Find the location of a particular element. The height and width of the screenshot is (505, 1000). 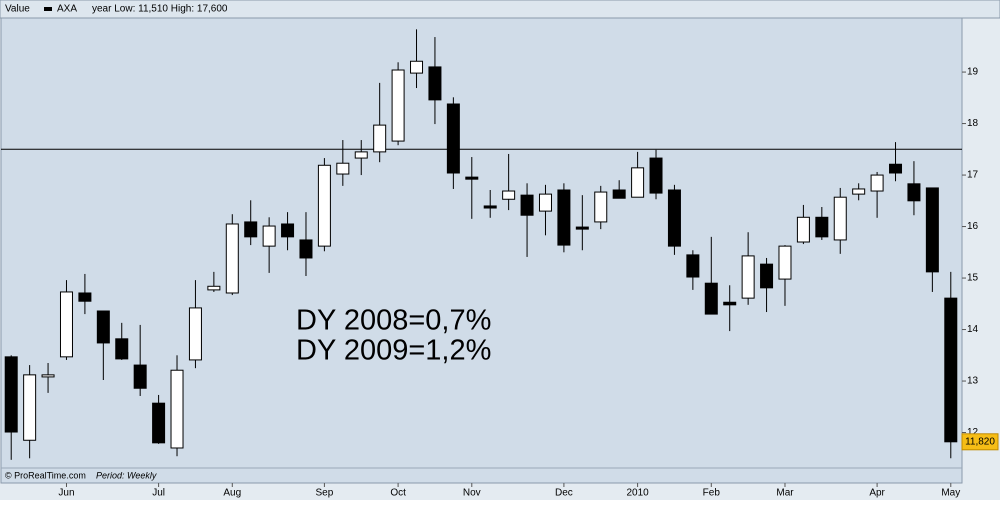

x-tick-label: Feb is located at coordinates (712, 493).